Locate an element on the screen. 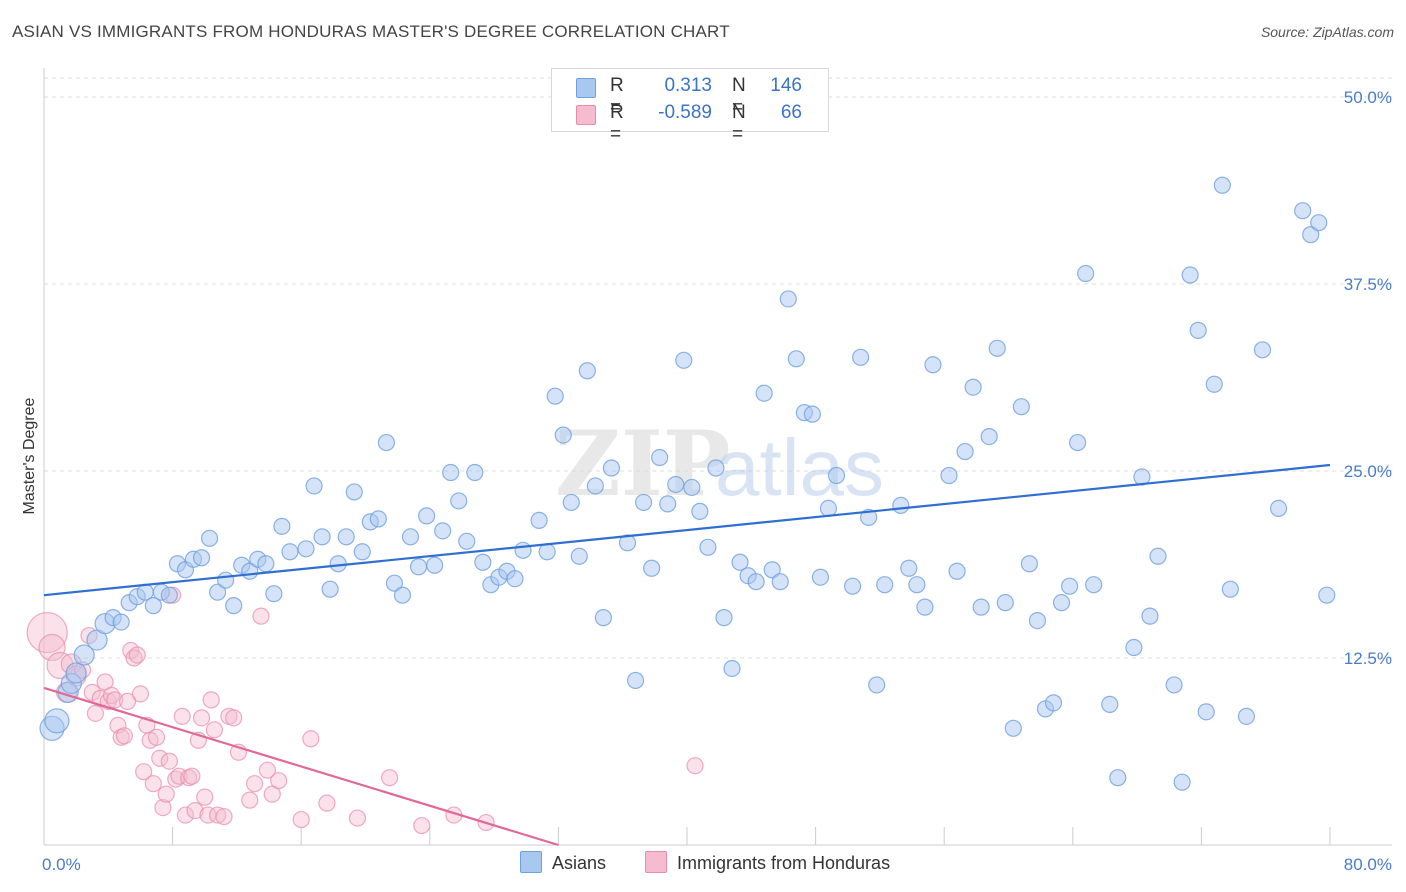  stats-n-label: N = is located at coordinates (739, 123).